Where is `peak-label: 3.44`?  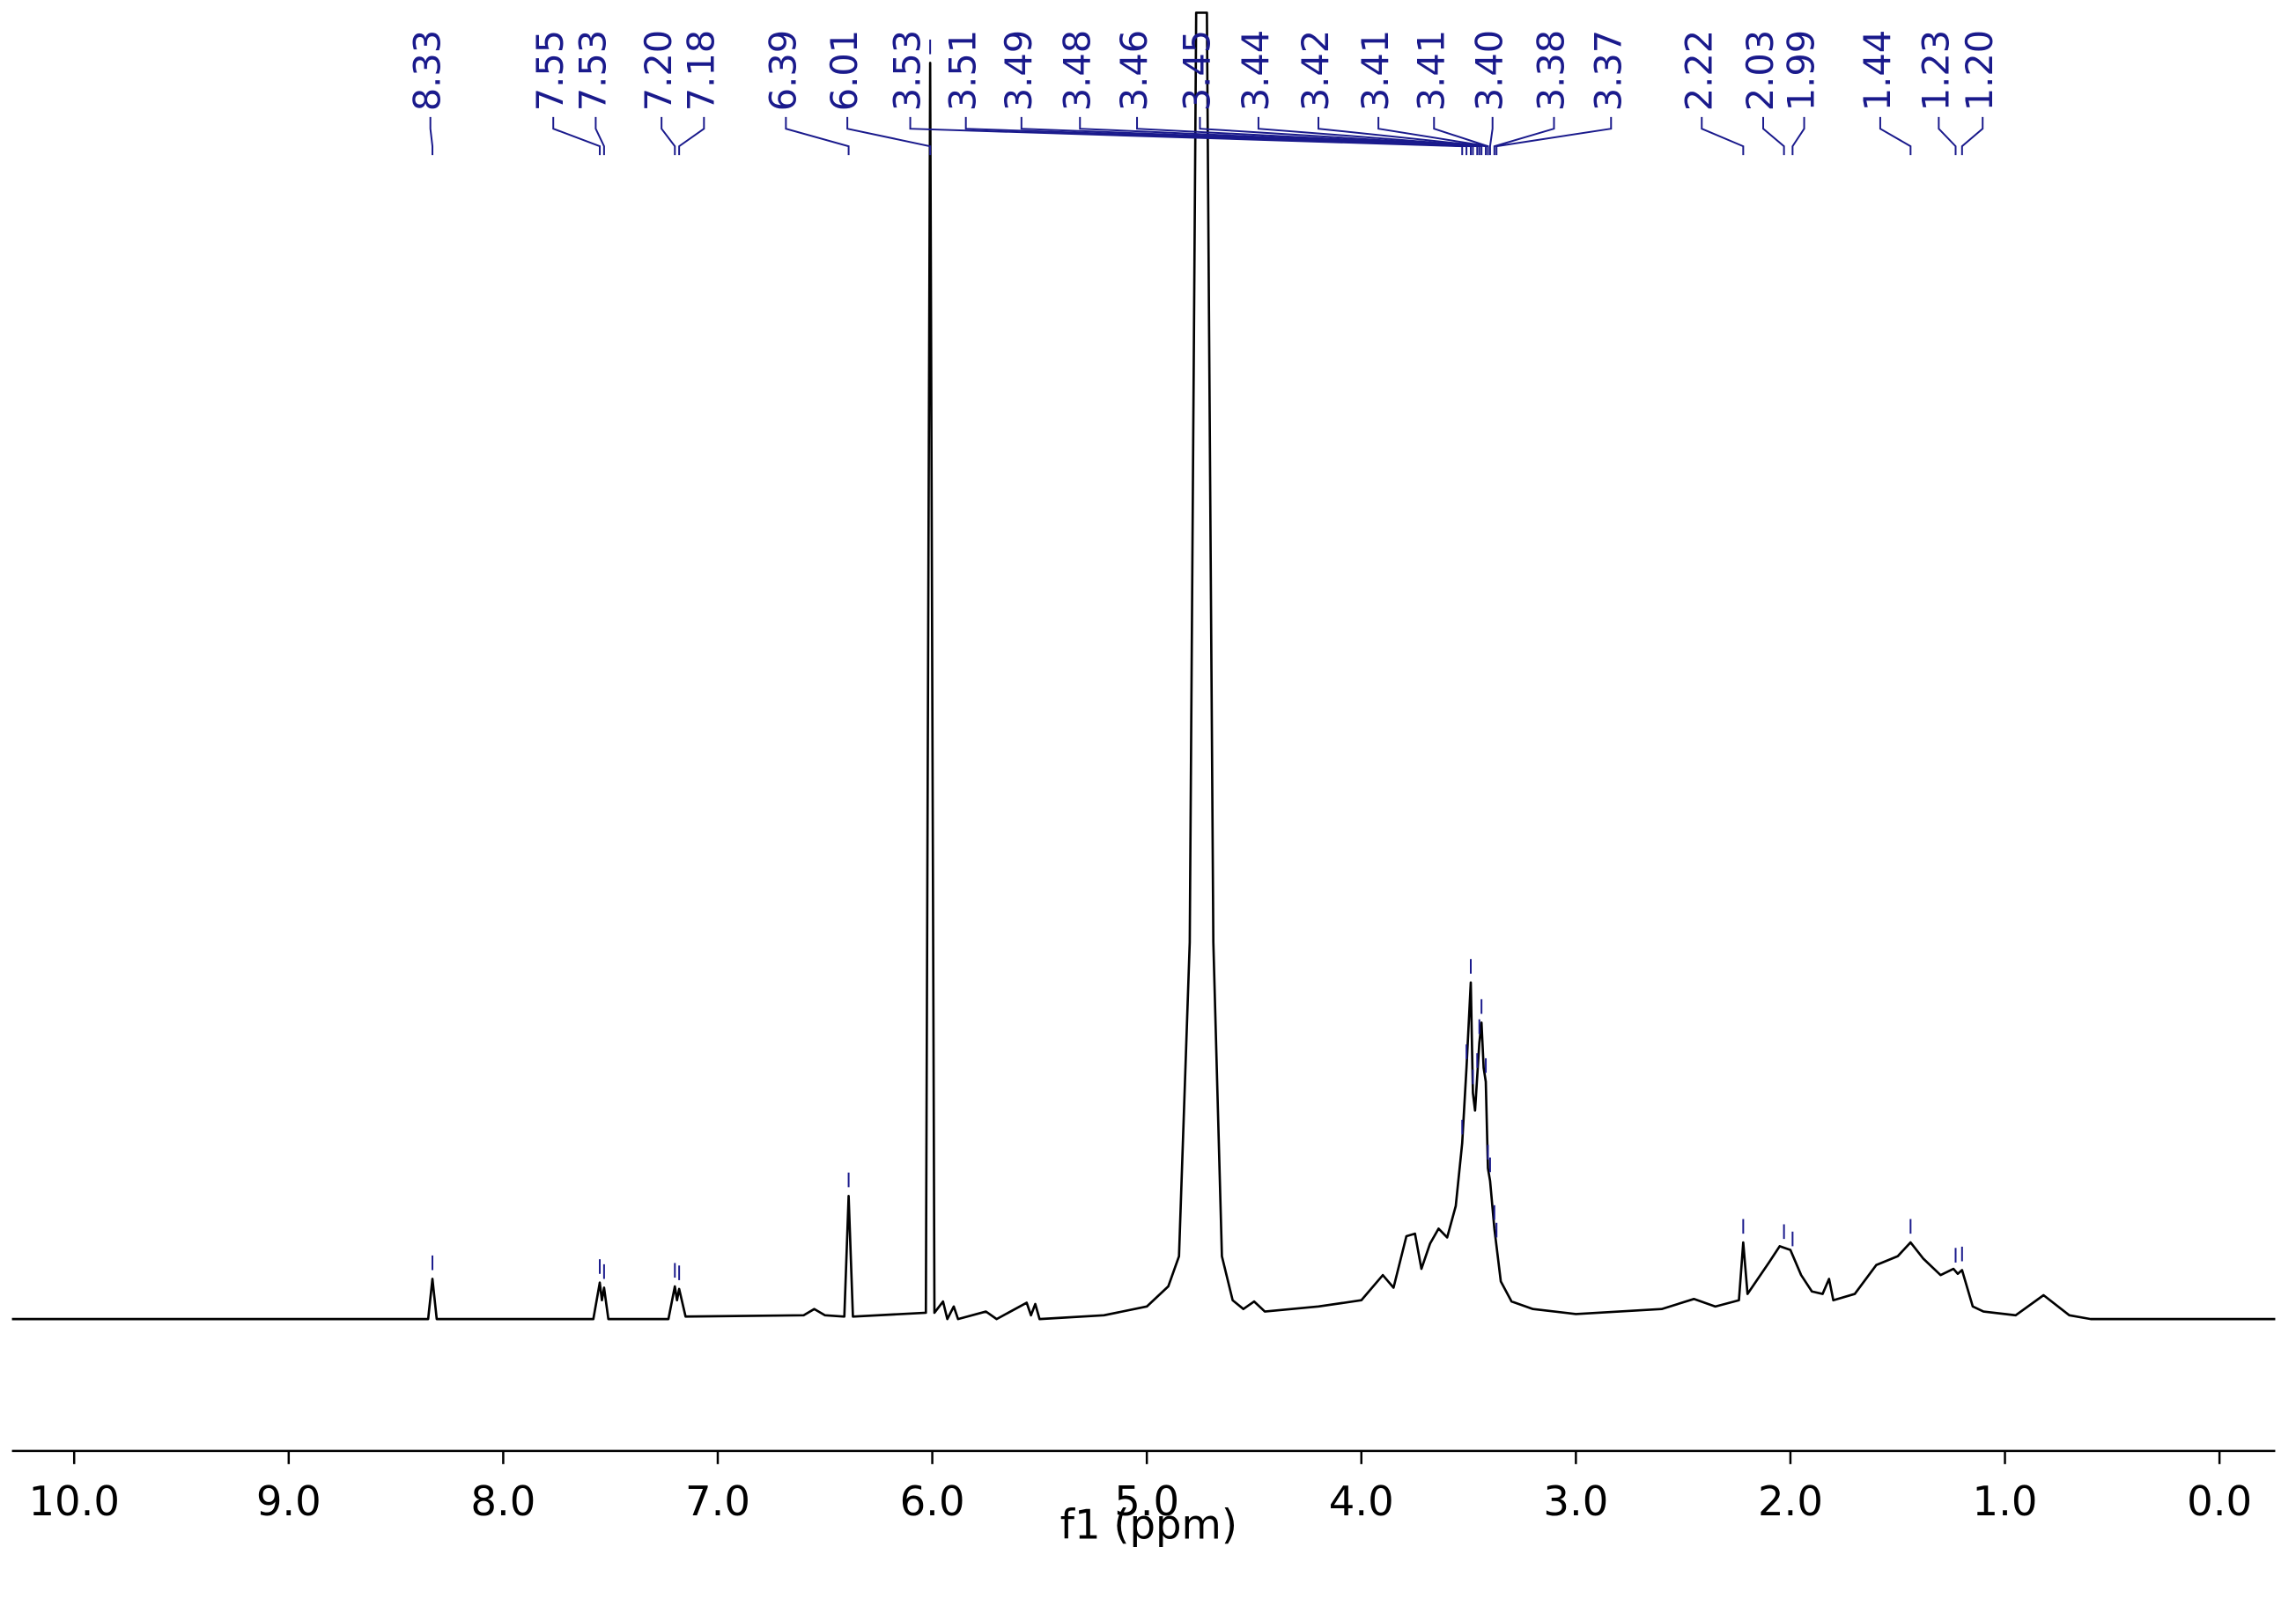 peak-label: 3.44 is located at coordinates (1255, 71).